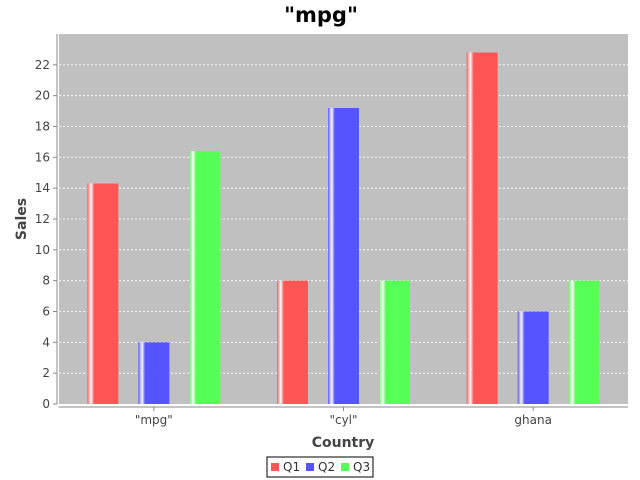 This screenshot has height=480, width=640. I want to click on legend-swatch-q3, so click(345, 467).